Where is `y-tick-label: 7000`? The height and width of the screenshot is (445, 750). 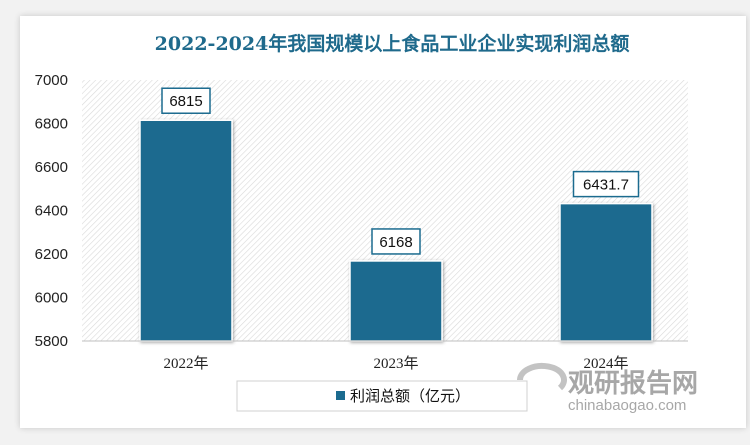 y-tick-label: 7000 is located at coordinates (51, 80).